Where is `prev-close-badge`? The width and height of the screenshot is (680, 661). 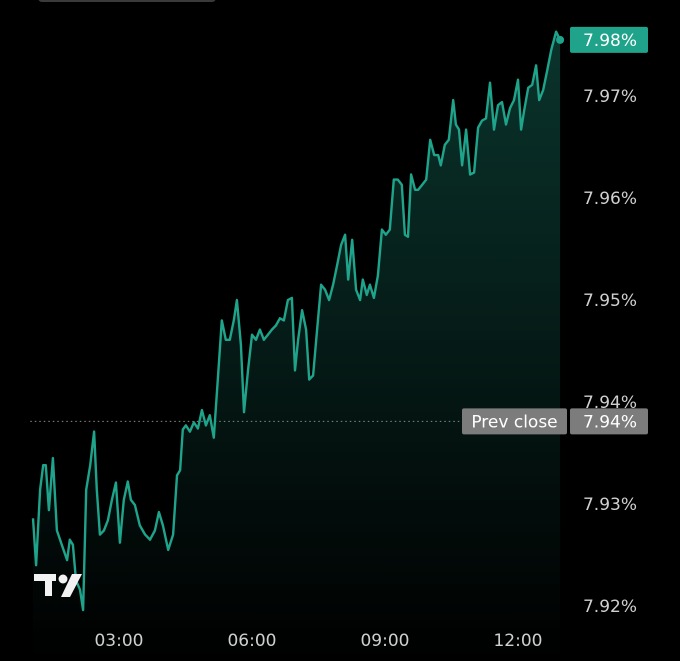
prev-close-badge is located at coordinates (514, 421).